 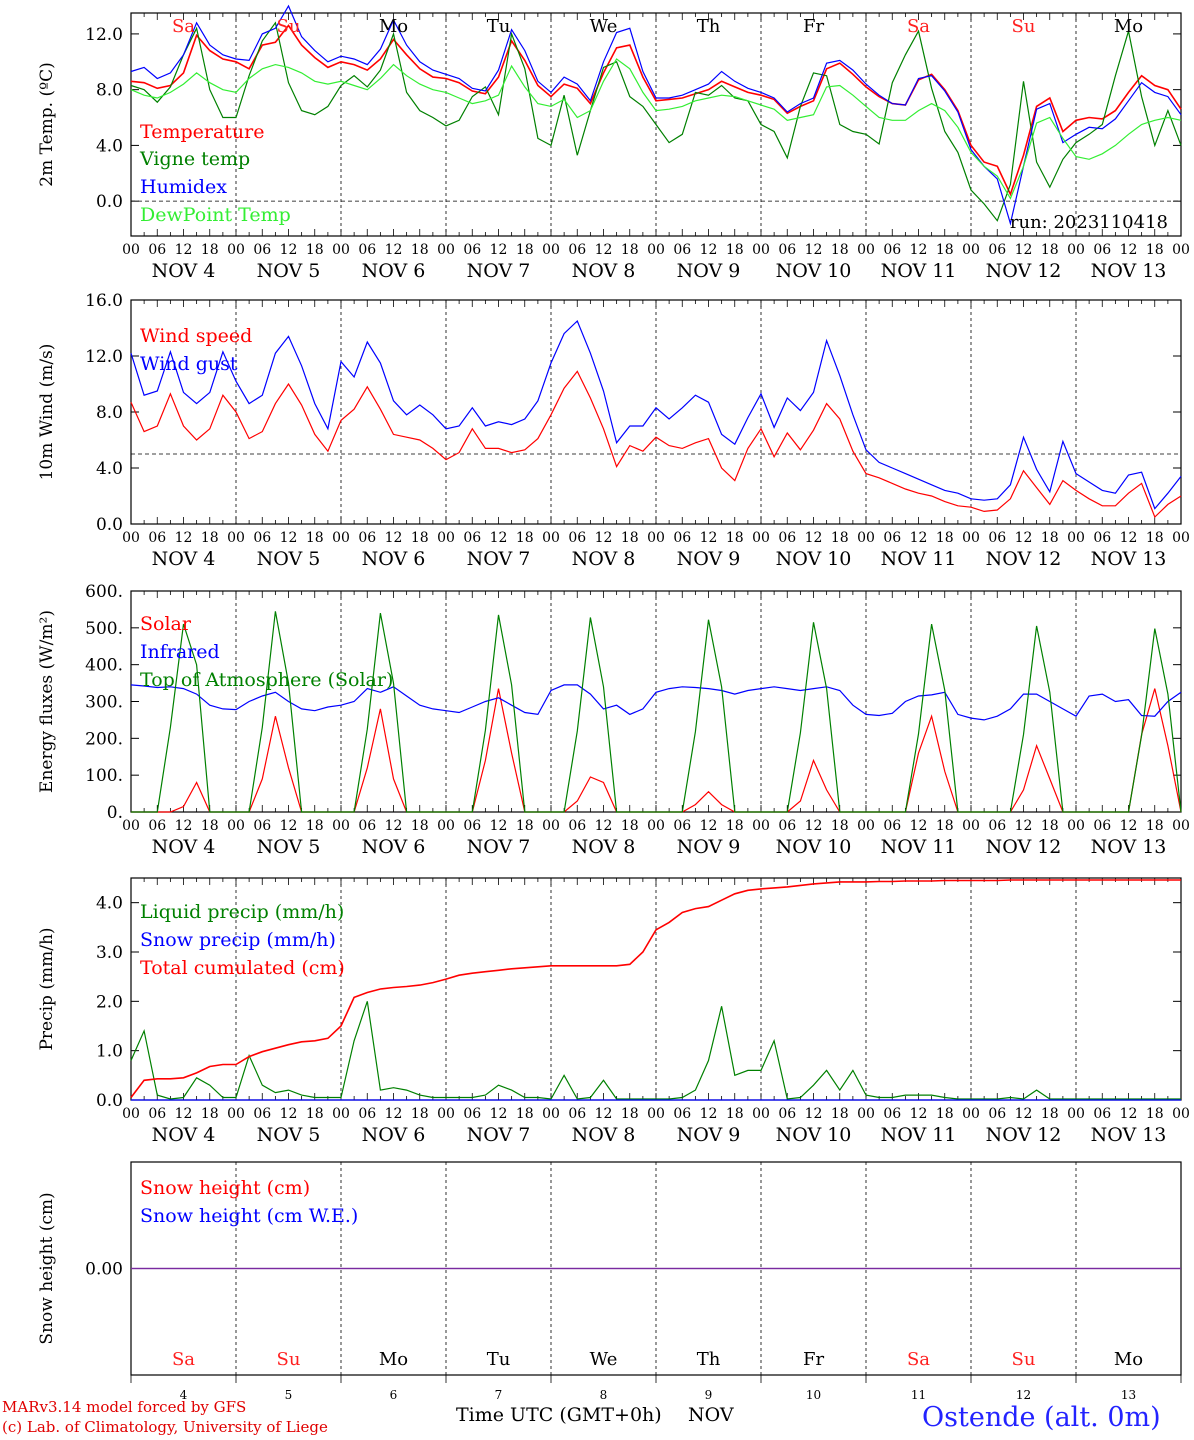 I want to click on model-credit: MARv3.14 model forced by GFS, so click(x=124, y=1407).